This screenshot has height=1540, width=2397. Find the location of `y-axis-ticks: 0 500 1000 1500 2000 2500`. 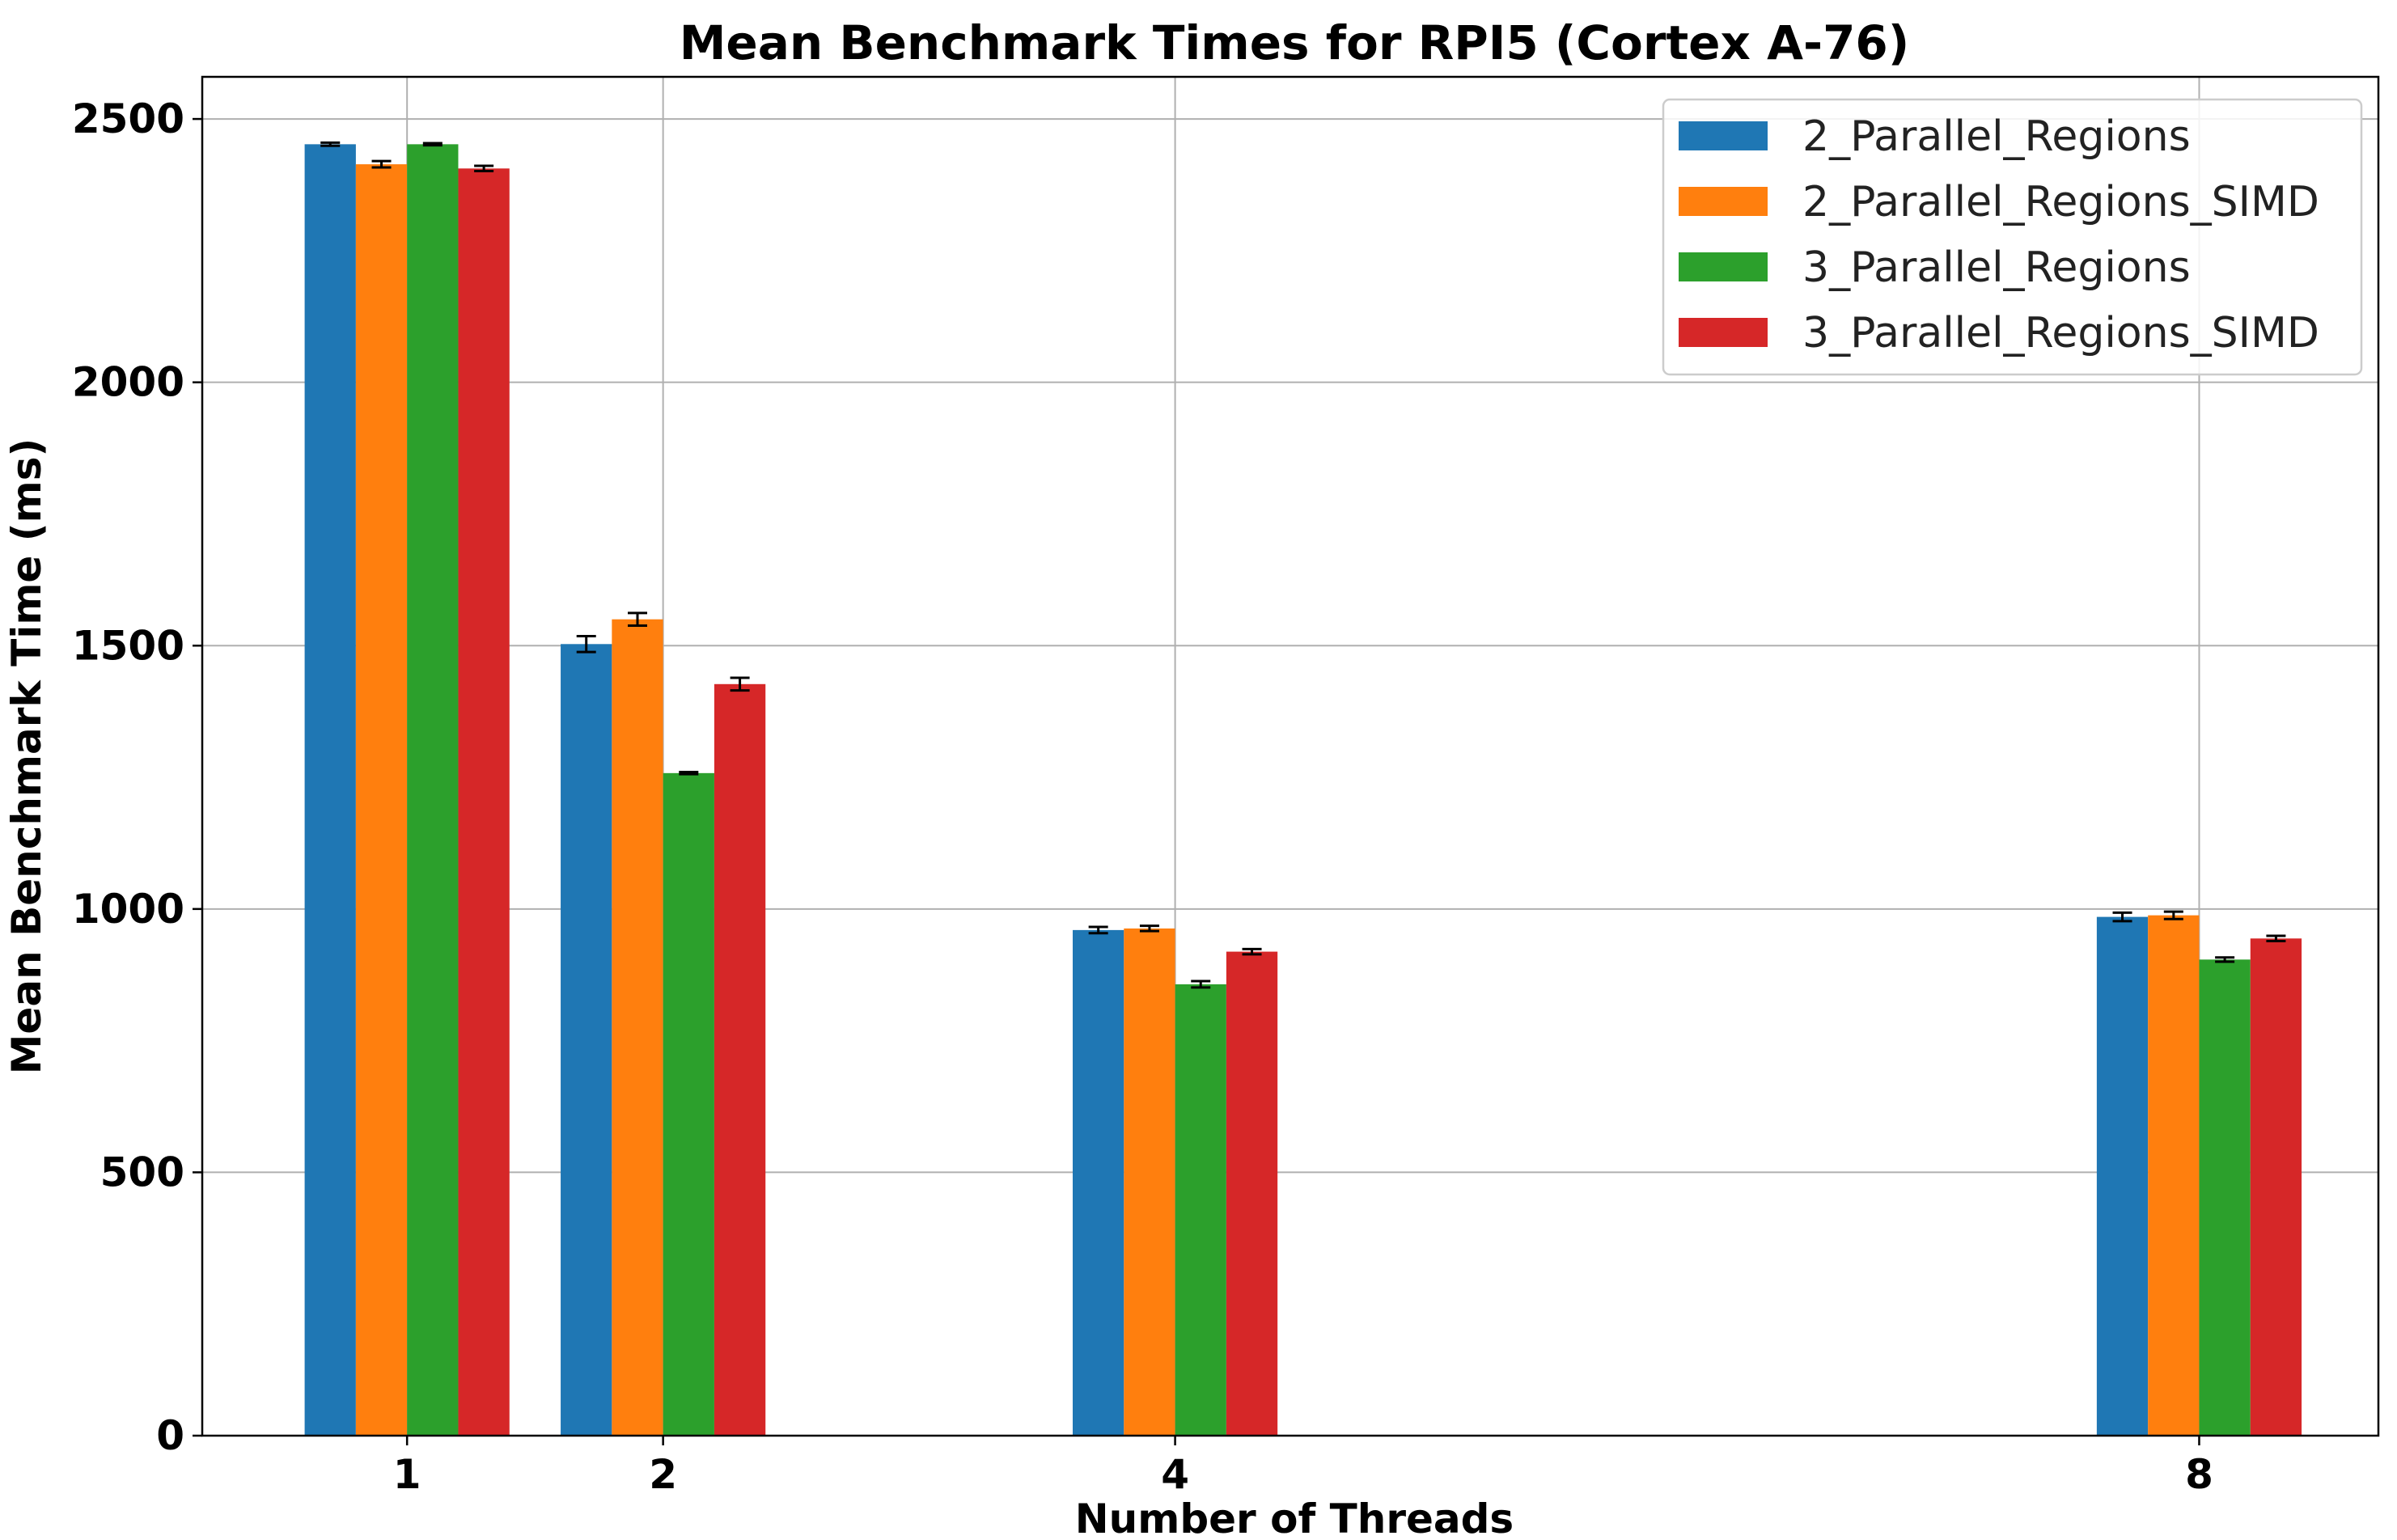

y-axis-ticks: 0 500 1000 1500 2000 2500 is located at coordinates (137, 777).